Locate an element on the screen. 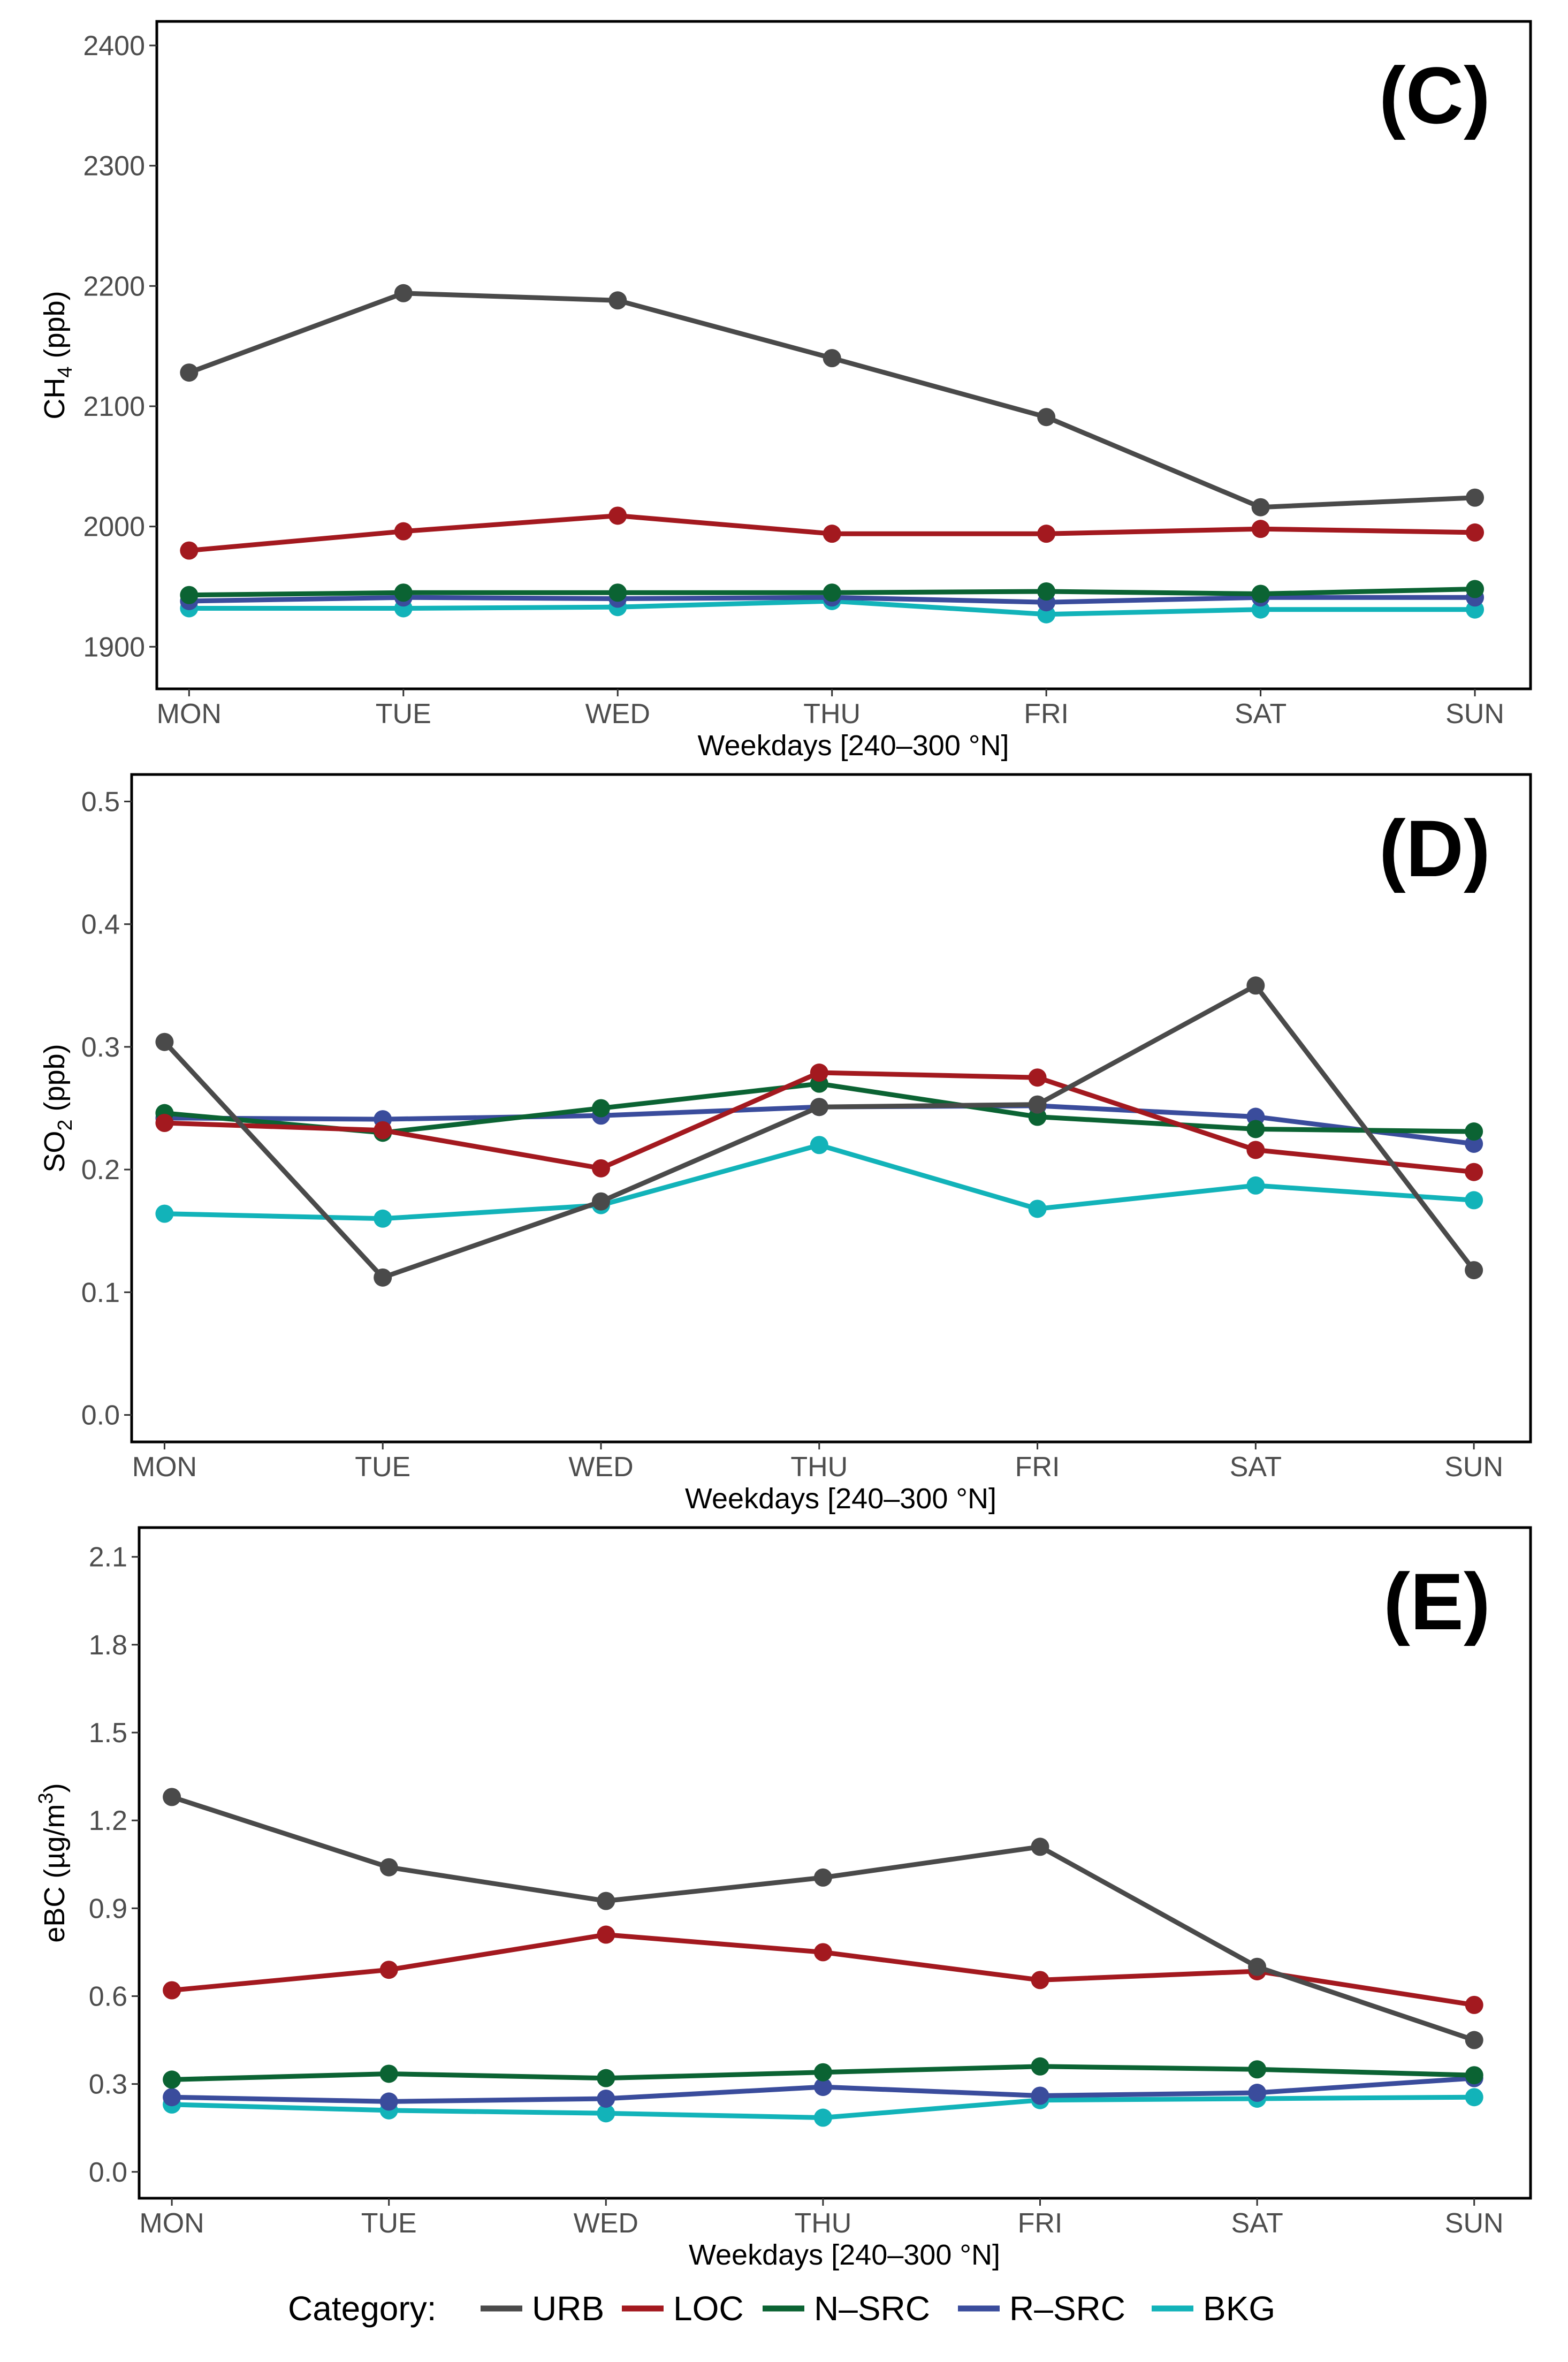  panel-label: (C) is located at coordinates (1434, 95).